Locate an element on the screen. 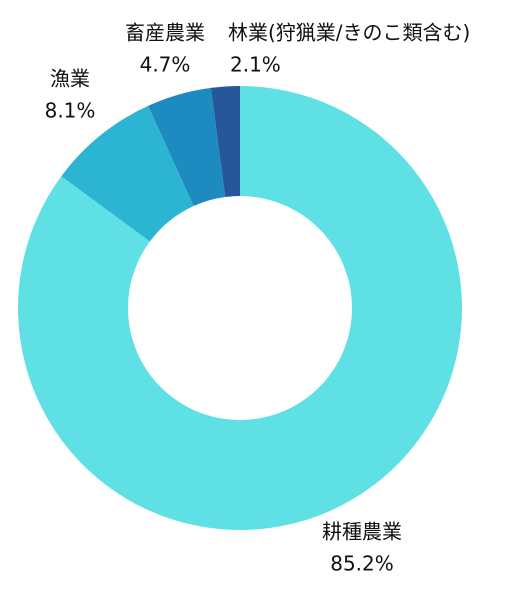  slice-label: 林業(狩猟業/きのこ類含む) is located at coordinates (349, 33).